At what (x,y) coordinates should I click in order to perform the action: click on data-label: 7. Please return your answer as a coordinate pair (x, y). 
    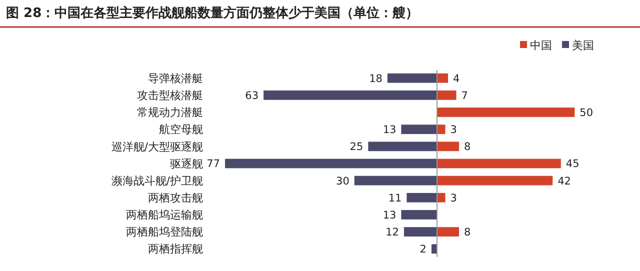
    Looking at the image, I should click on (464, 96).